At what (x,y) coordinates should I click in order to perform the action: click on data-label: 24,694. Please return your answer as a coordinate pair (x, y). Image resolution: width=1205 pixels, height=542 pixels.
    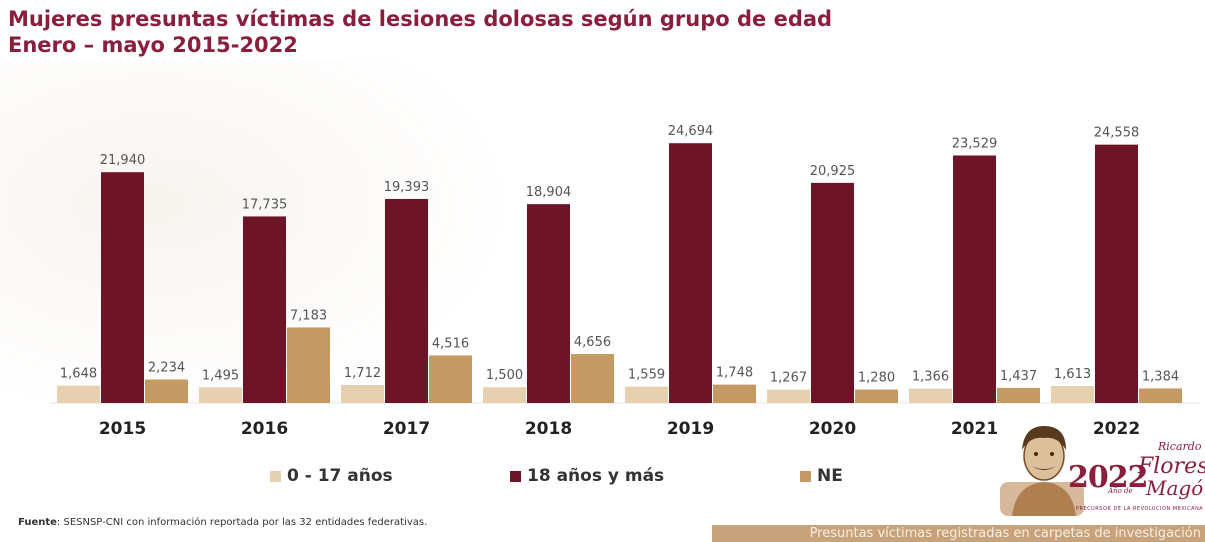
    Looking at the image, I should click on (691, 131).